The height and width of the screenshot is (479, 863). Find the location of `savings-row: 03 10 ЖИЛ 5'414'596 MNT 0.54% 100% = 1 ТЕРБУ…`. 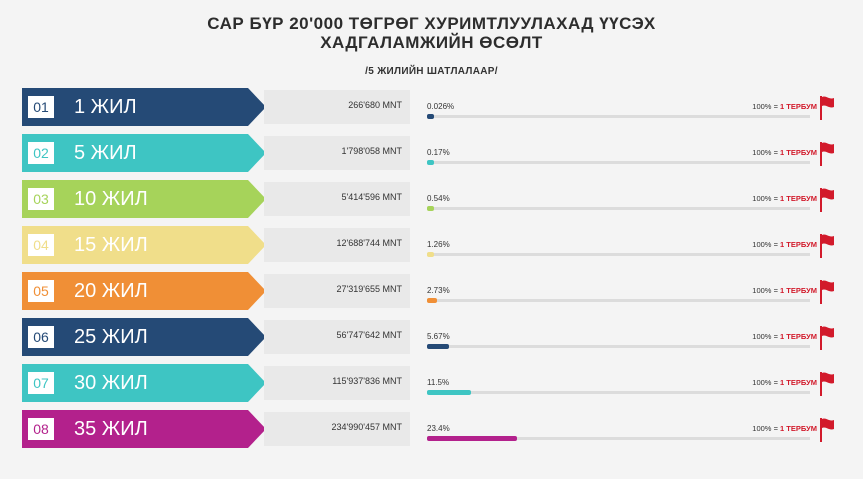

savings-row: 03 10 ЖИЛ 5'414'596 MNT 0.54% 100% = 1 ТЕРБУ… is located at coordinates (431, 200).